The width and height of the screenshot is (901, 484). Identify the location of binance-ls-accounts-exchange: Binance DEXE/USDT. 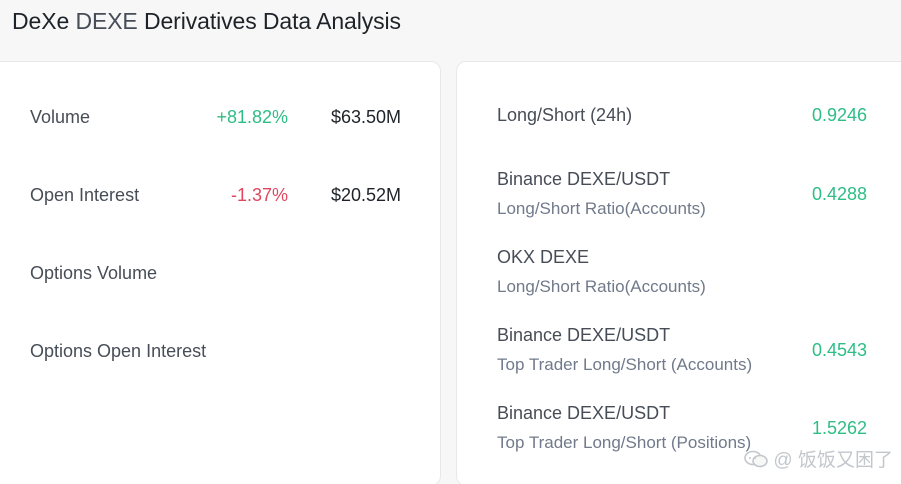
(584, 179).